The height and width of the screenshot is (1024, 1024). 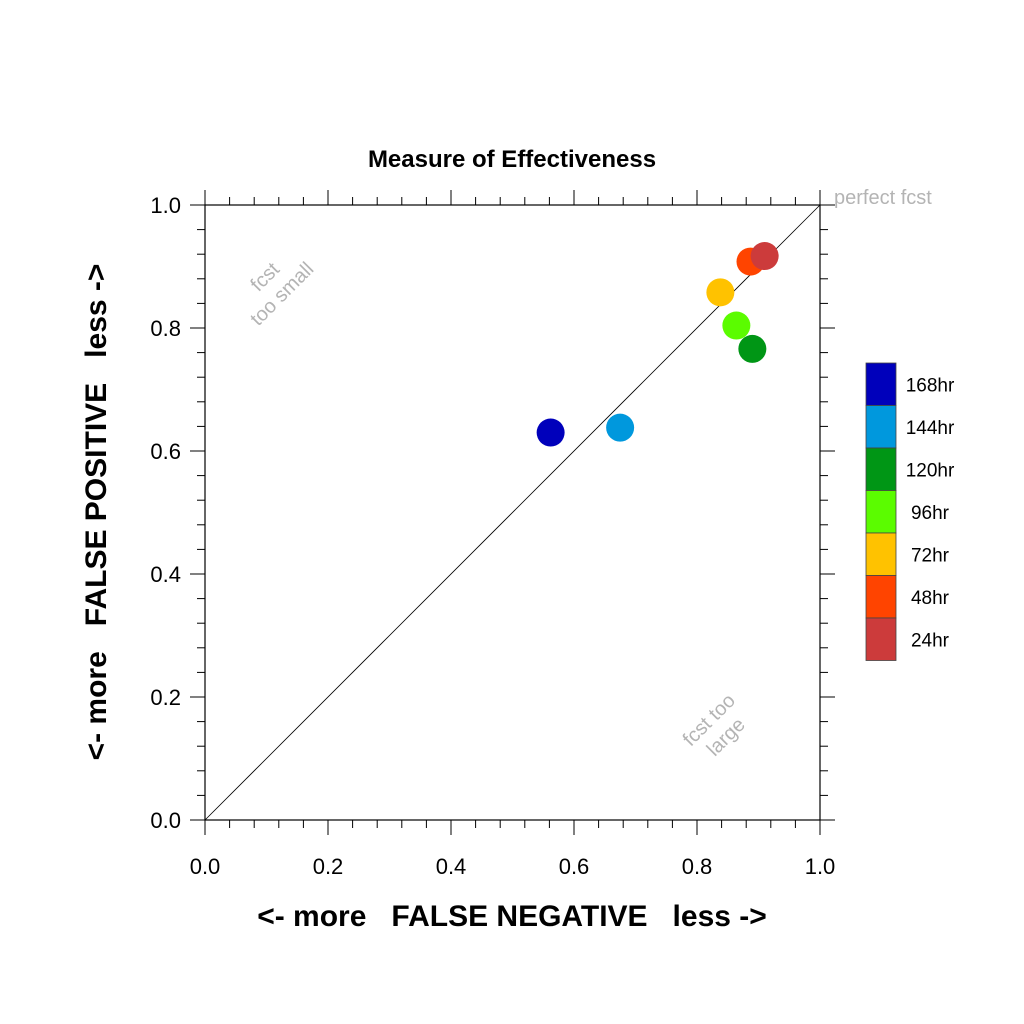 What do you see at coordinates (574, 866) in the screenshot?
I see `x-tick-label: 0.6` at bounding box center [574, 866].